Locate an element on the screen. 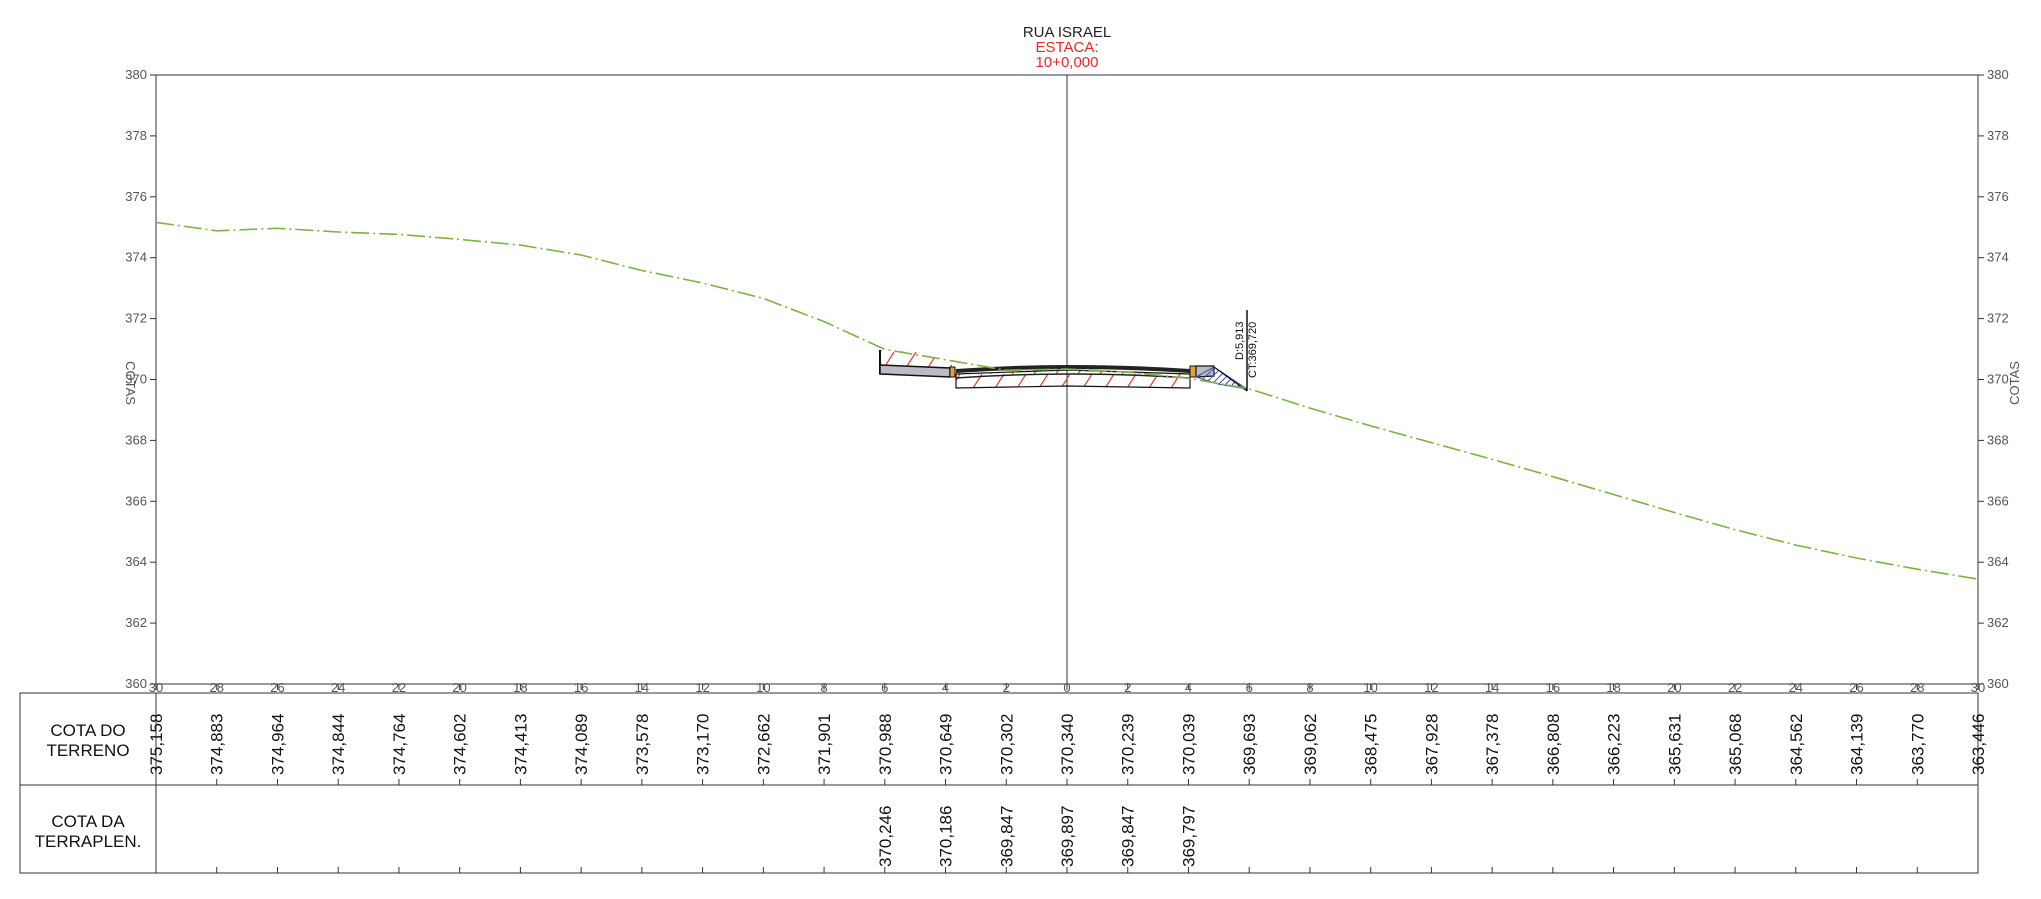 Image resolution: width=2041 pixels, height=899 pixels. offset-tick-label: 28 is located at coordinates (1917, 687).